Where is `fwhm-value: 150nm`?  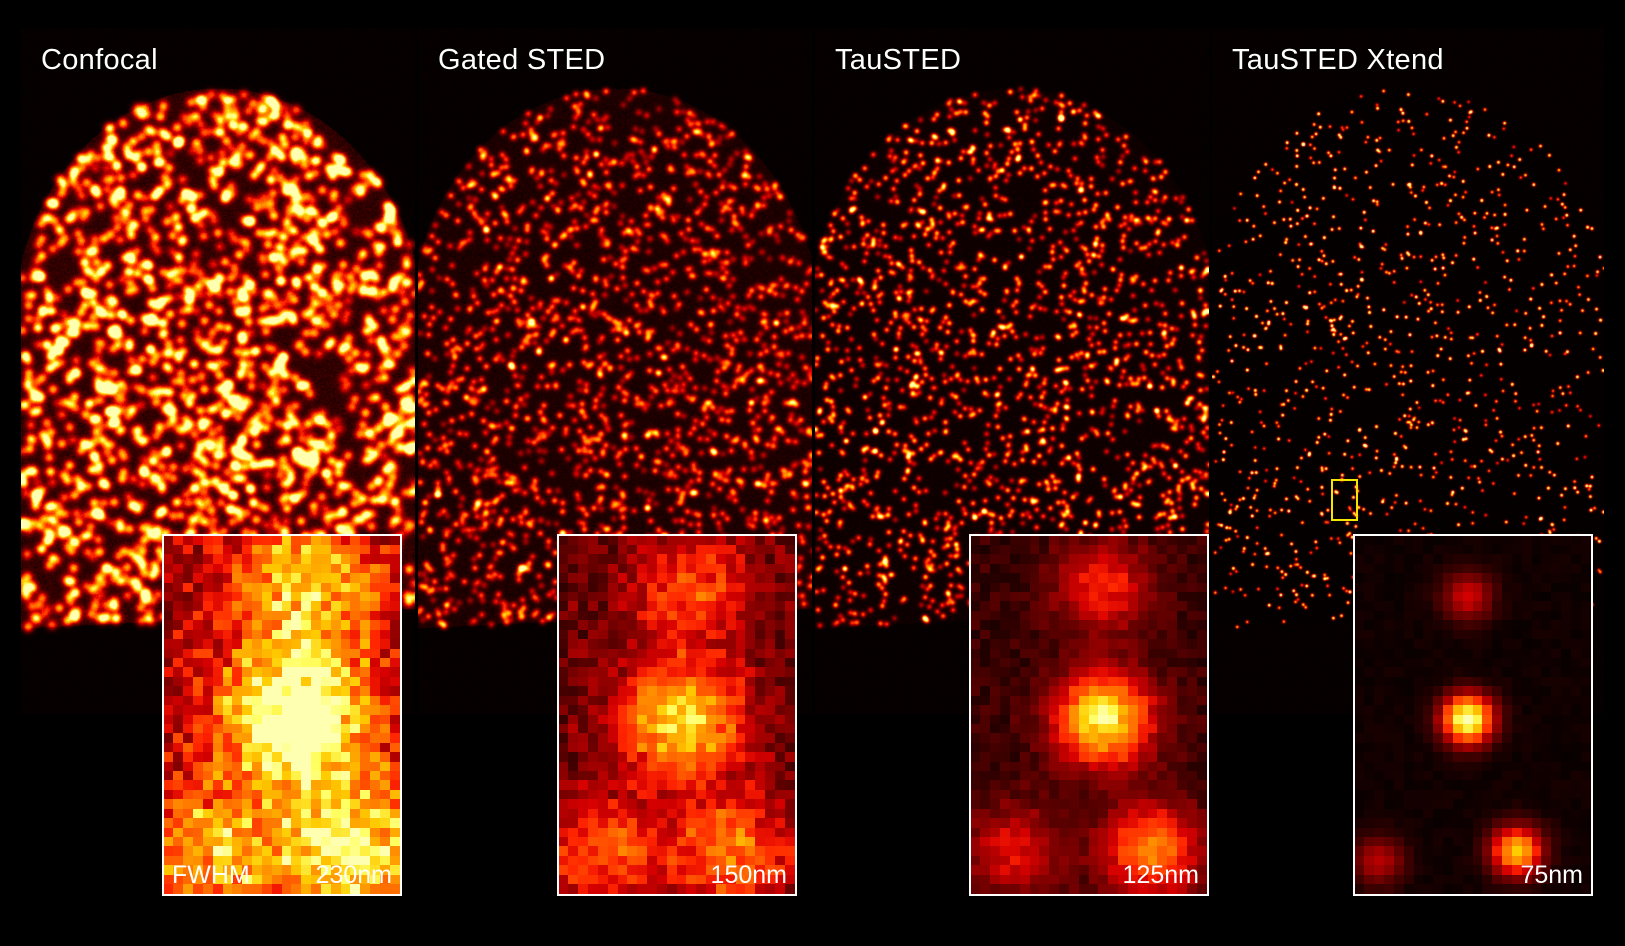 fwhm-value: 150nm is located at coordinates (748, 875).